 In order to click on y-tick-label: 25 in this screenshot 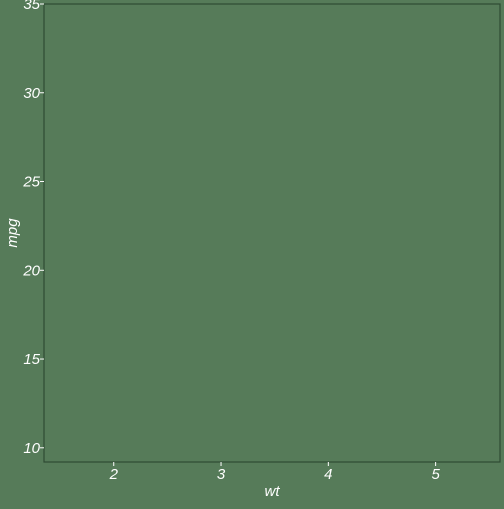, I will do `click(31, 182)`.